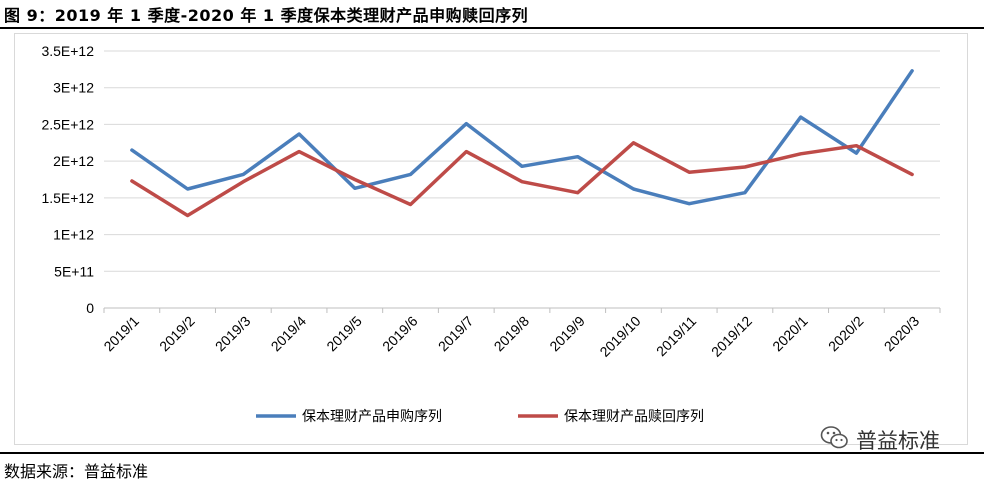 The image size is (984, 483). Describe the element at coordinates (567, 334) in the screenshot. I see `x-tick-label: 2019/9` at that location.